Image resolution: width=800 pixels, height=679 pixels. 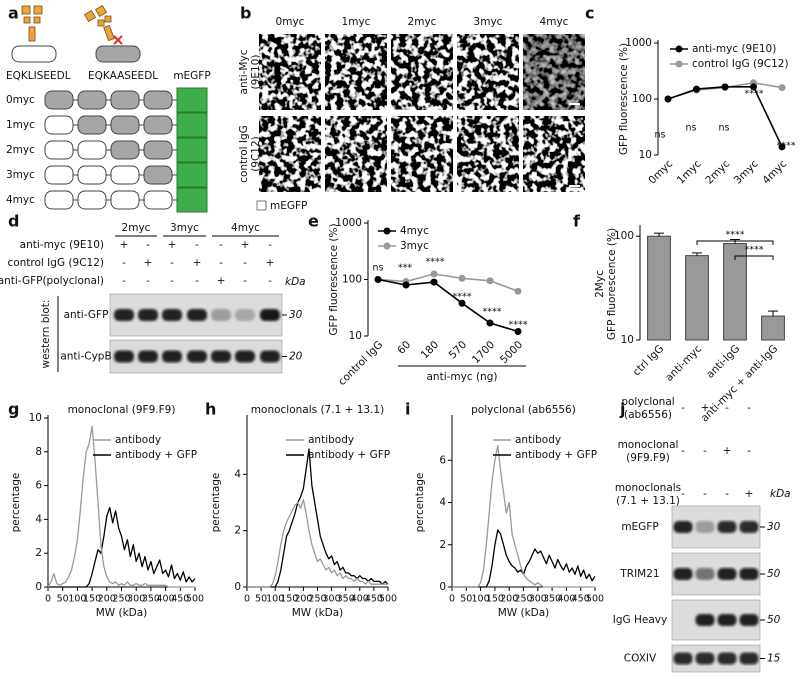 I want to click on treatment-label: control IgG (9C12), so click(x=55, y=263).